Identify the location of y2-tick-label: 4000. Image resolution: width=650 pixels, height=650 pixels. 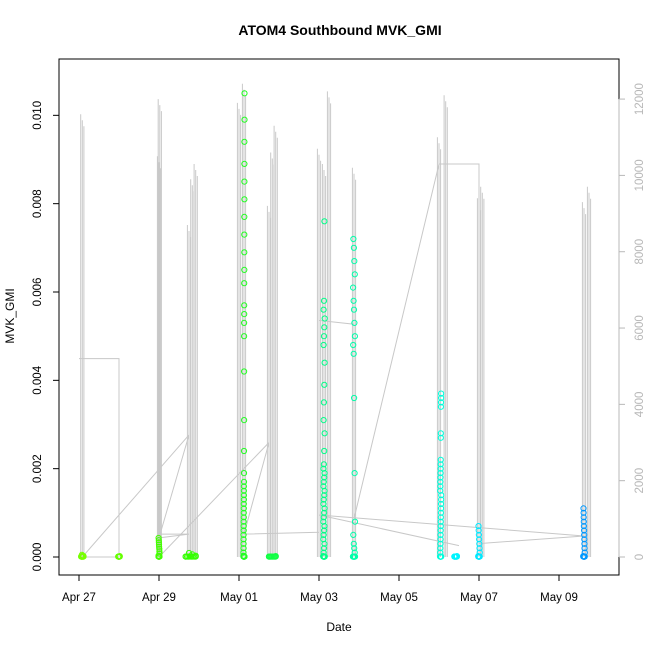
(640, 405).